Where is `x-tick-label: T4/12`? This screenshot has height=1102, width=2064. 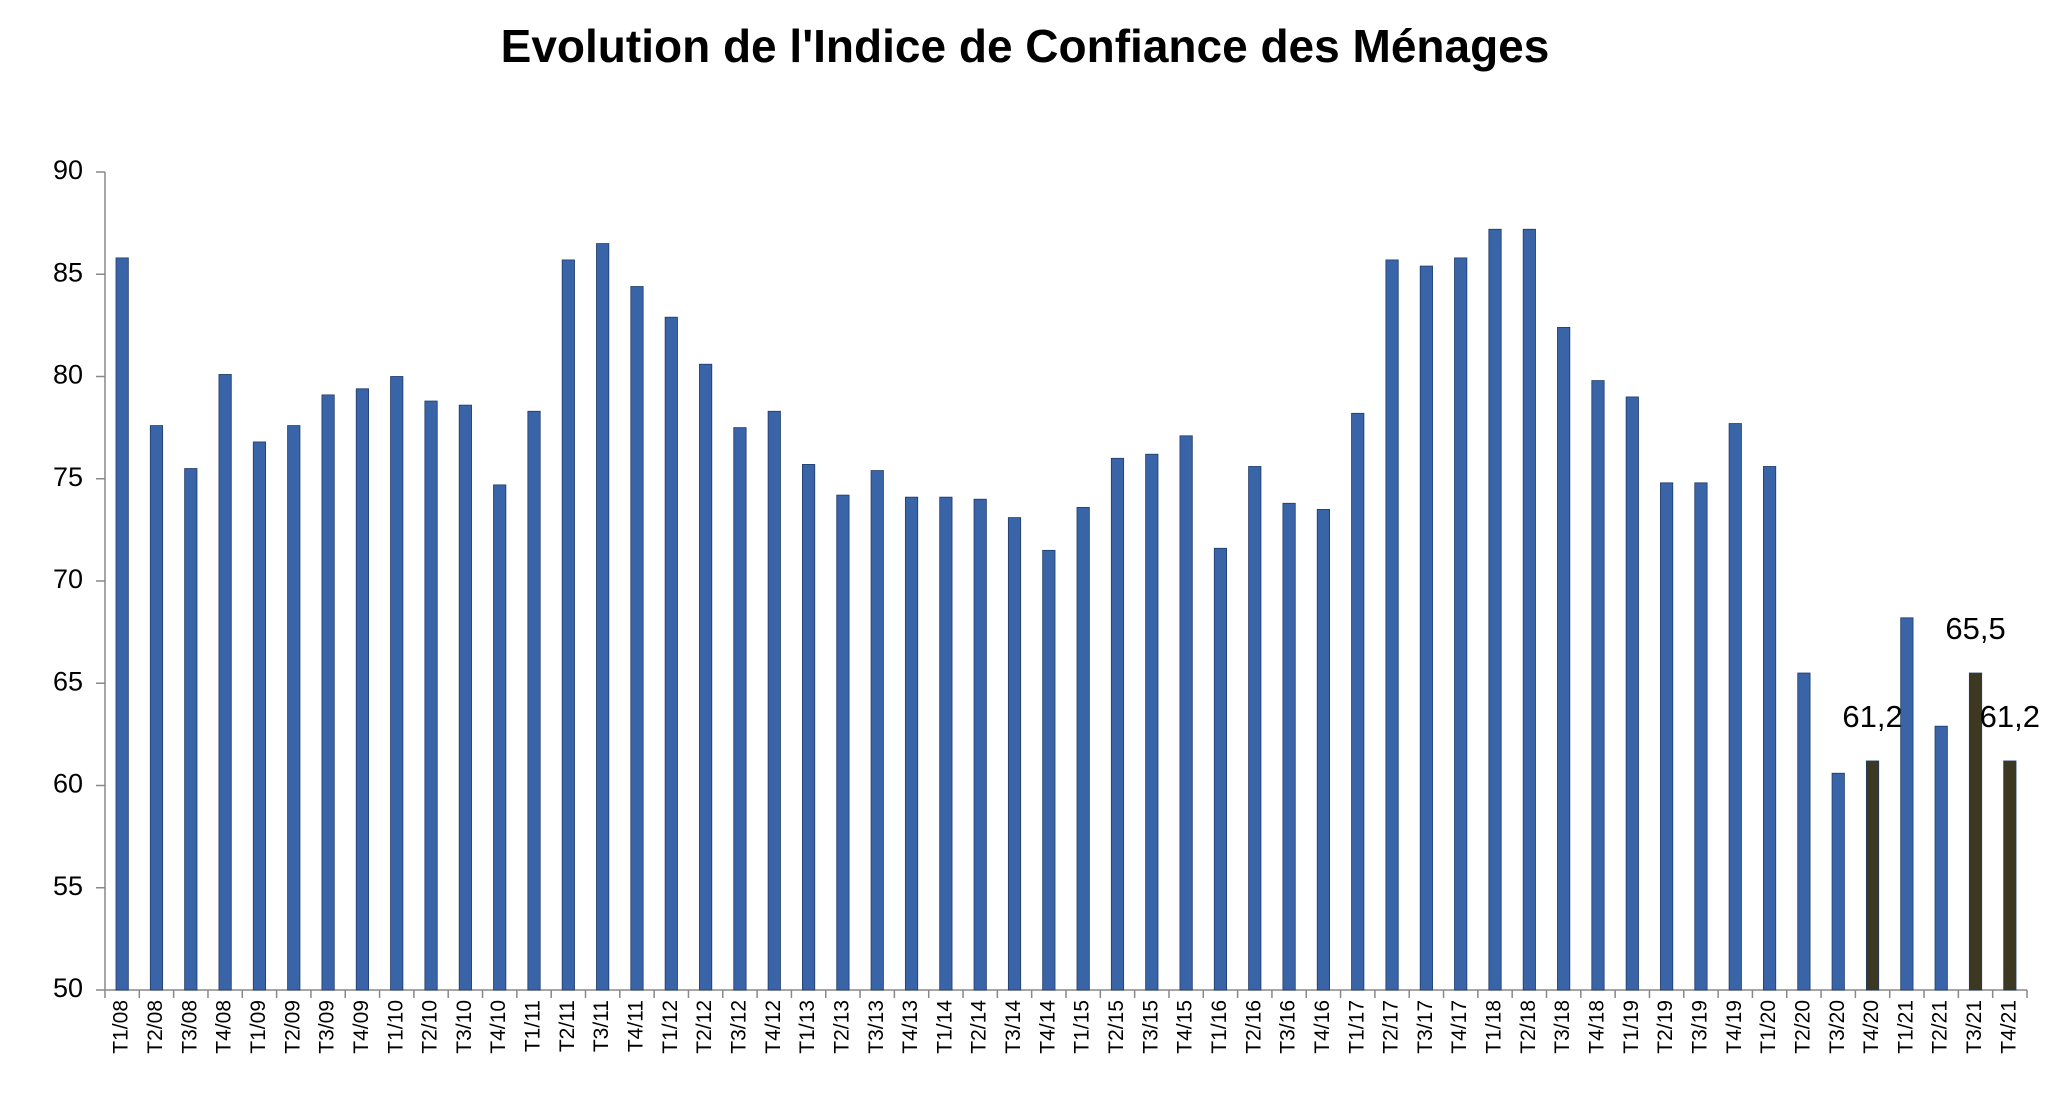 x-tick-label: T4/12 is located at coordinates (773, 1027).